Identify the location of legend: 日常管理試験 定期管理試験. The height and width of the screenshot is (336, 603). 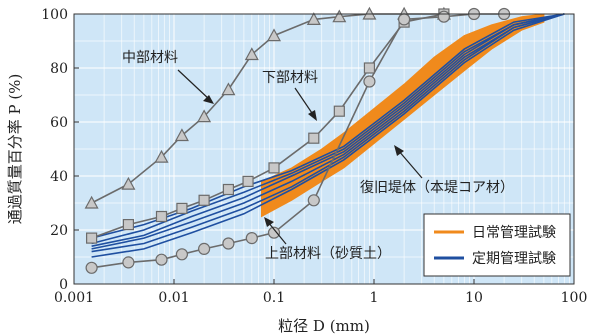
(497, 245).